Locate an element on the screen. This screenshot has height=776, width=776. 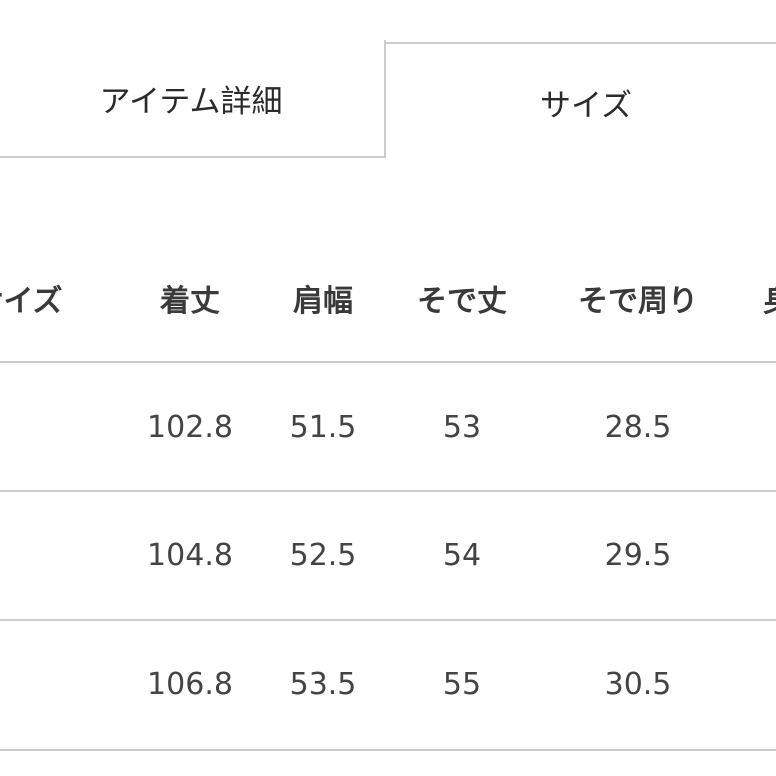
header-sleeve-width: そで周り is located at coordinates (638, 301).